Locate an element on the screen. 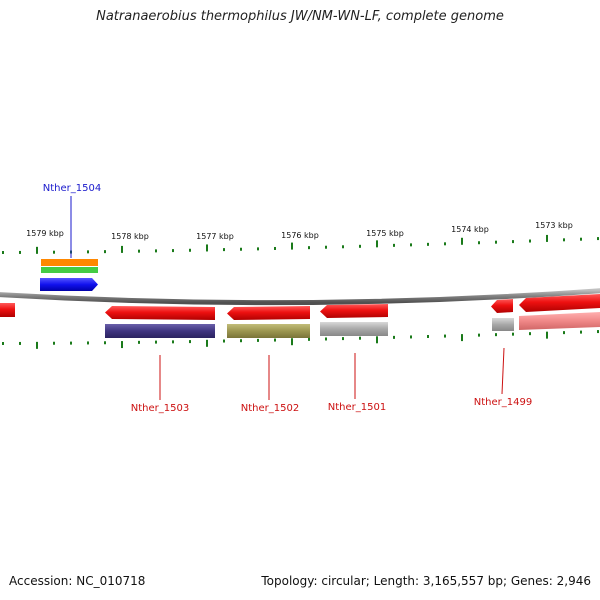  feature-orange is located at coordinates (69, 262).